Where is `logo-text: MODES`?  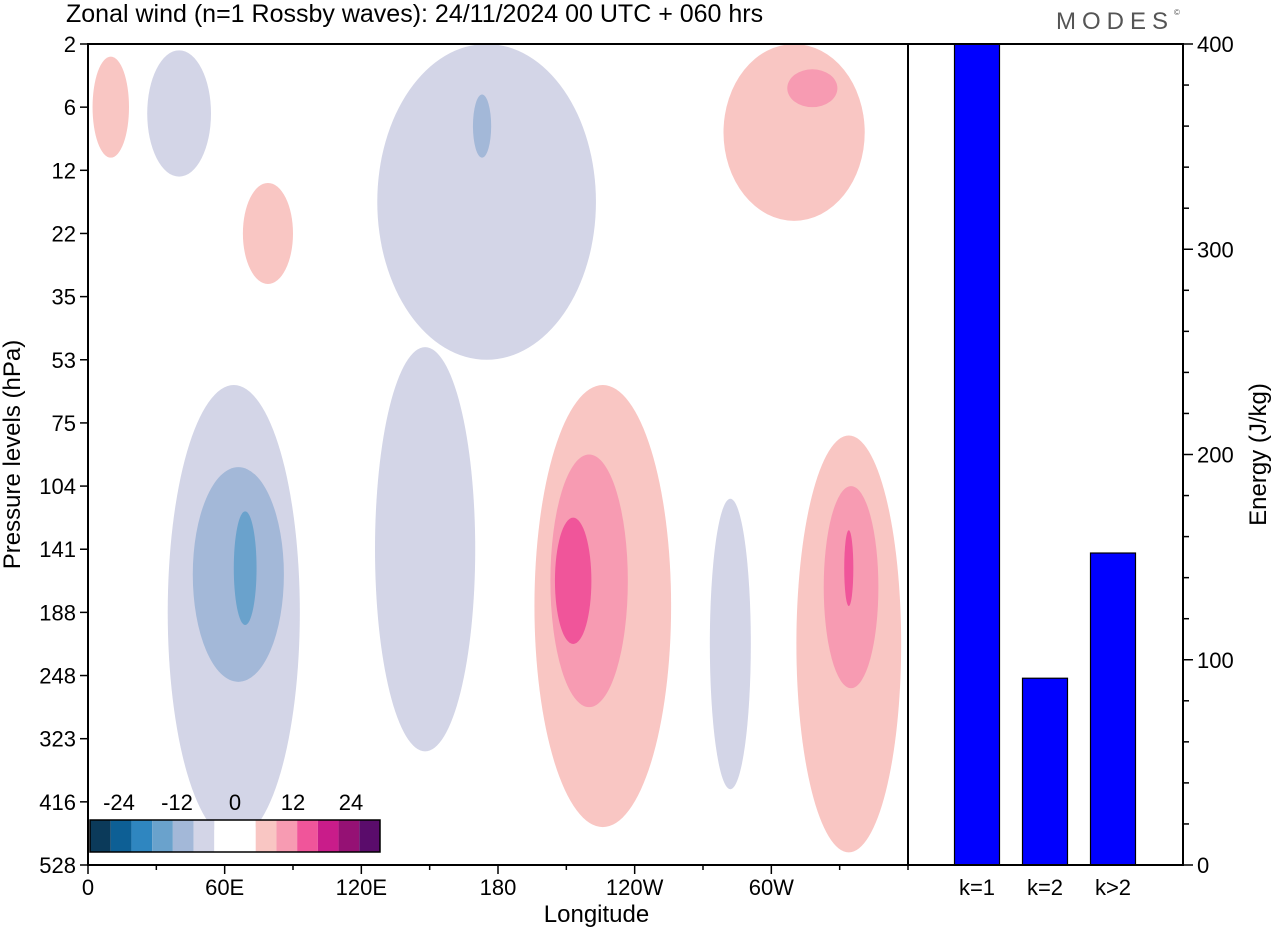 logo-text: MODES is located at coordinates (1115, 21).